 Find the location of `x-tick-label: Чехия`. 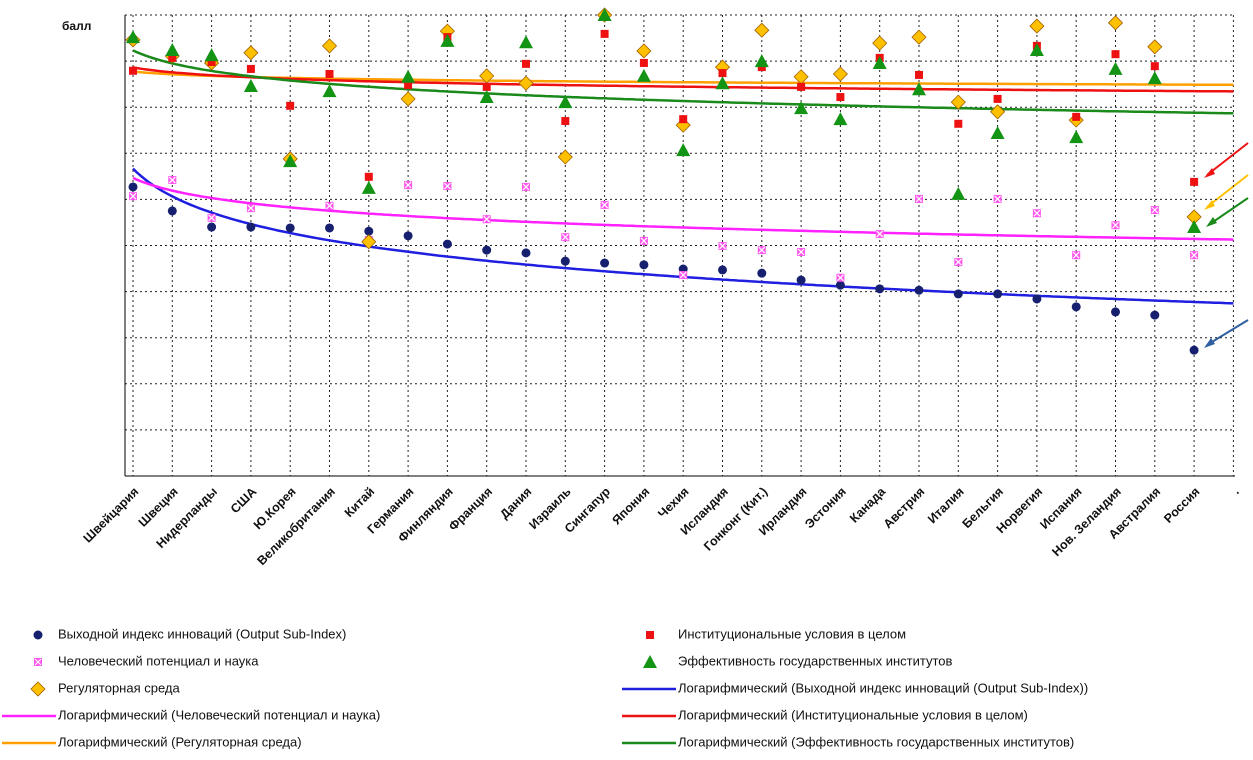

x-tick-label: Чехия is located at coordinates (673, 503).